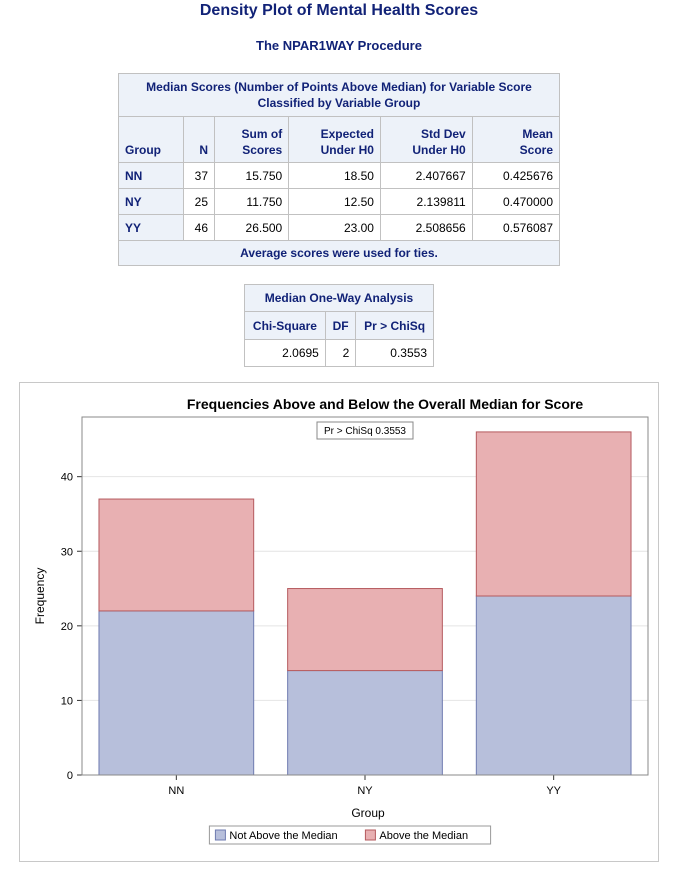 The width and height of the screenshot is (678, 870). What do you see at coordinates (423, 836) in the screenshot?
I see `legend-label: Above the Median` at bounding box center [423, 836].